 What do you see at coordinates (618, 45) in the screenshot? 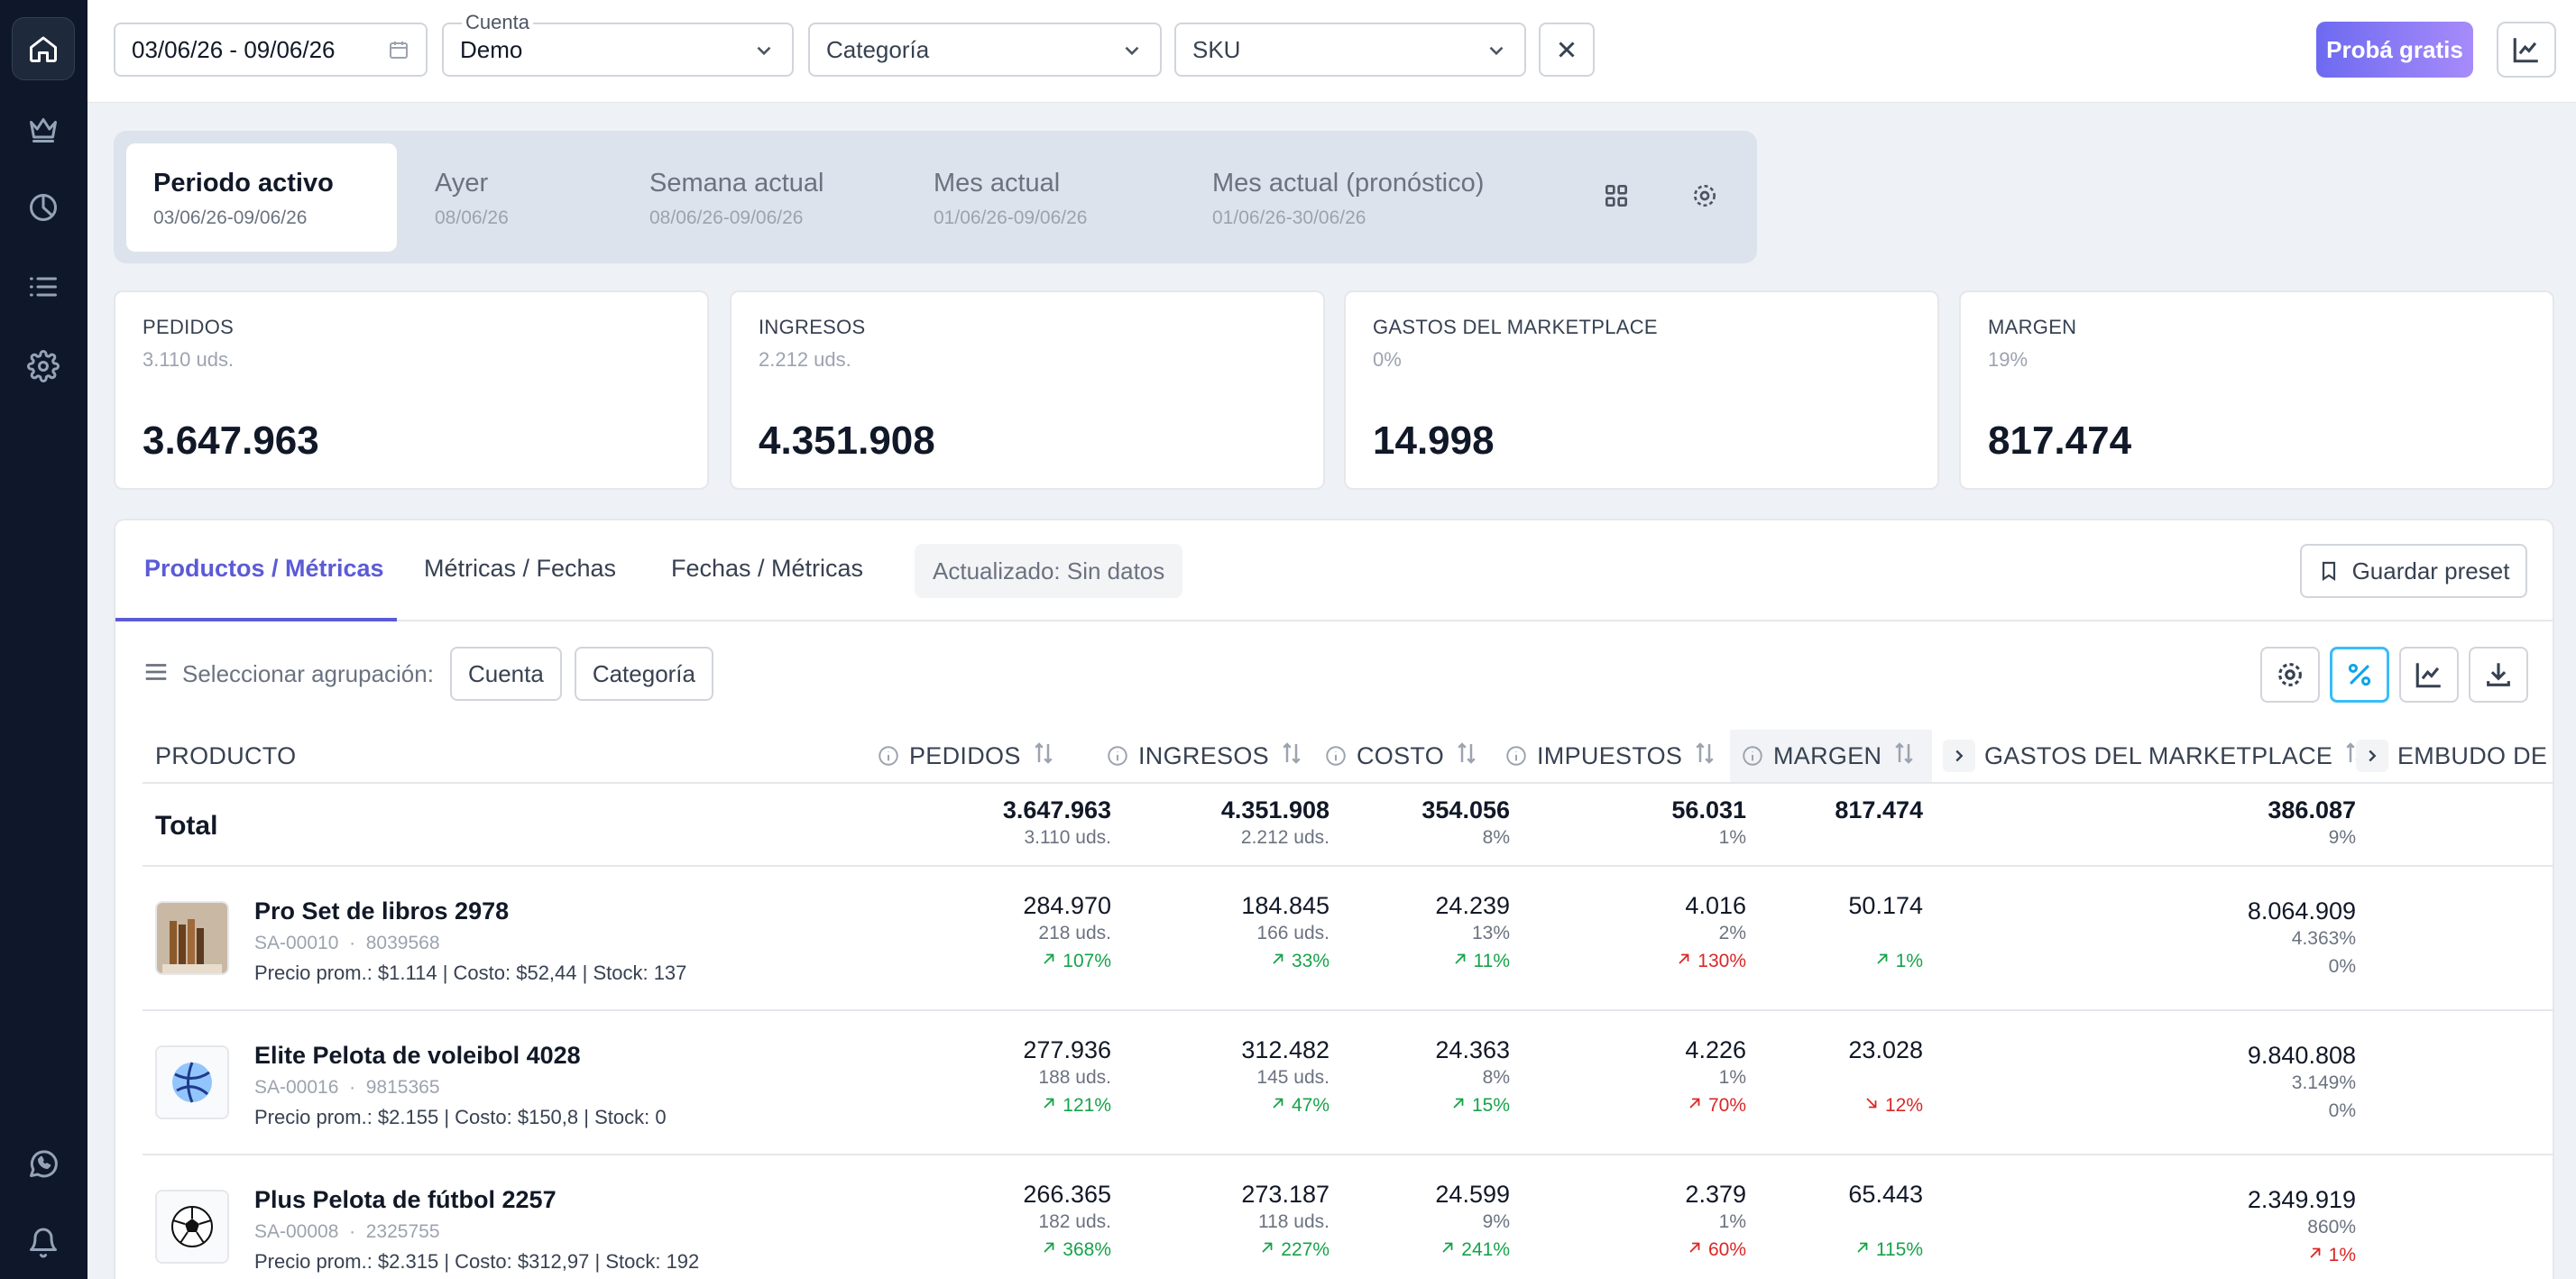
I see `account-select: Cuenta Demo` at bounding box center [618, 45].